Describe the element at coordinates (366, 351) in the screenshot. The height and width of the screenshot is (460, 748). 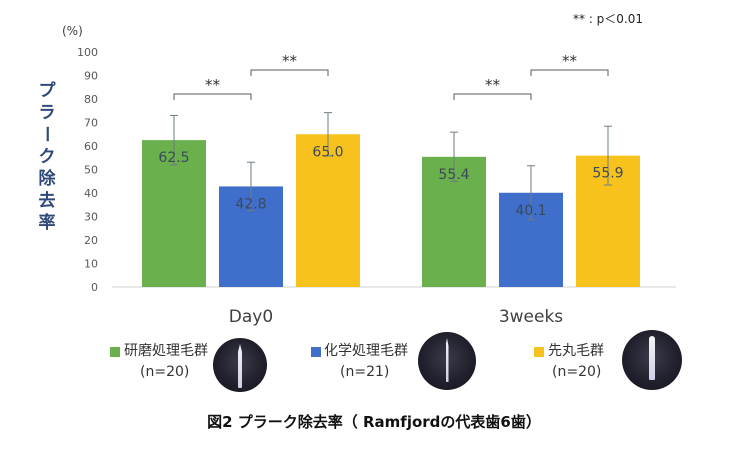
I see `legend-label-chemical: 化学処理毛群` at that location.